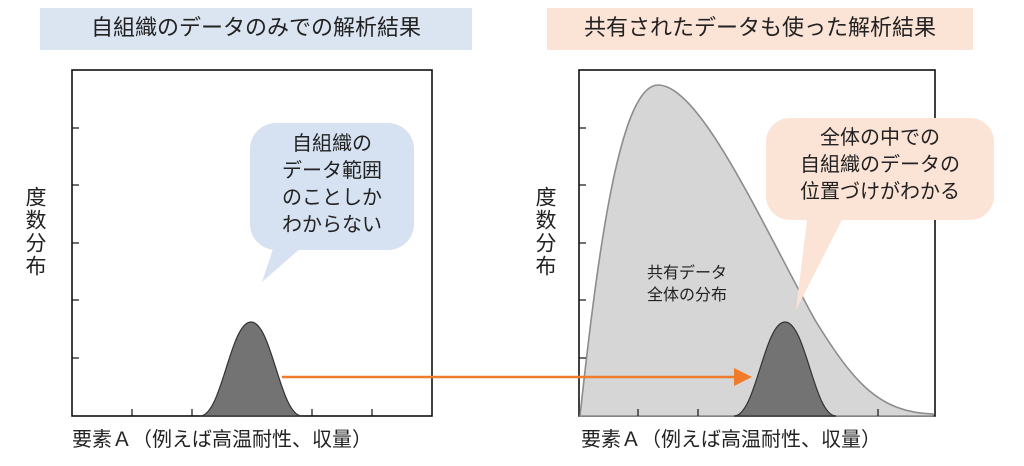 The height and width of the screenshot is (466, 1024). I want to click on left-x-axis-label: 要素Ａ（例えば高温耐性、収量）, so click(222, 439).